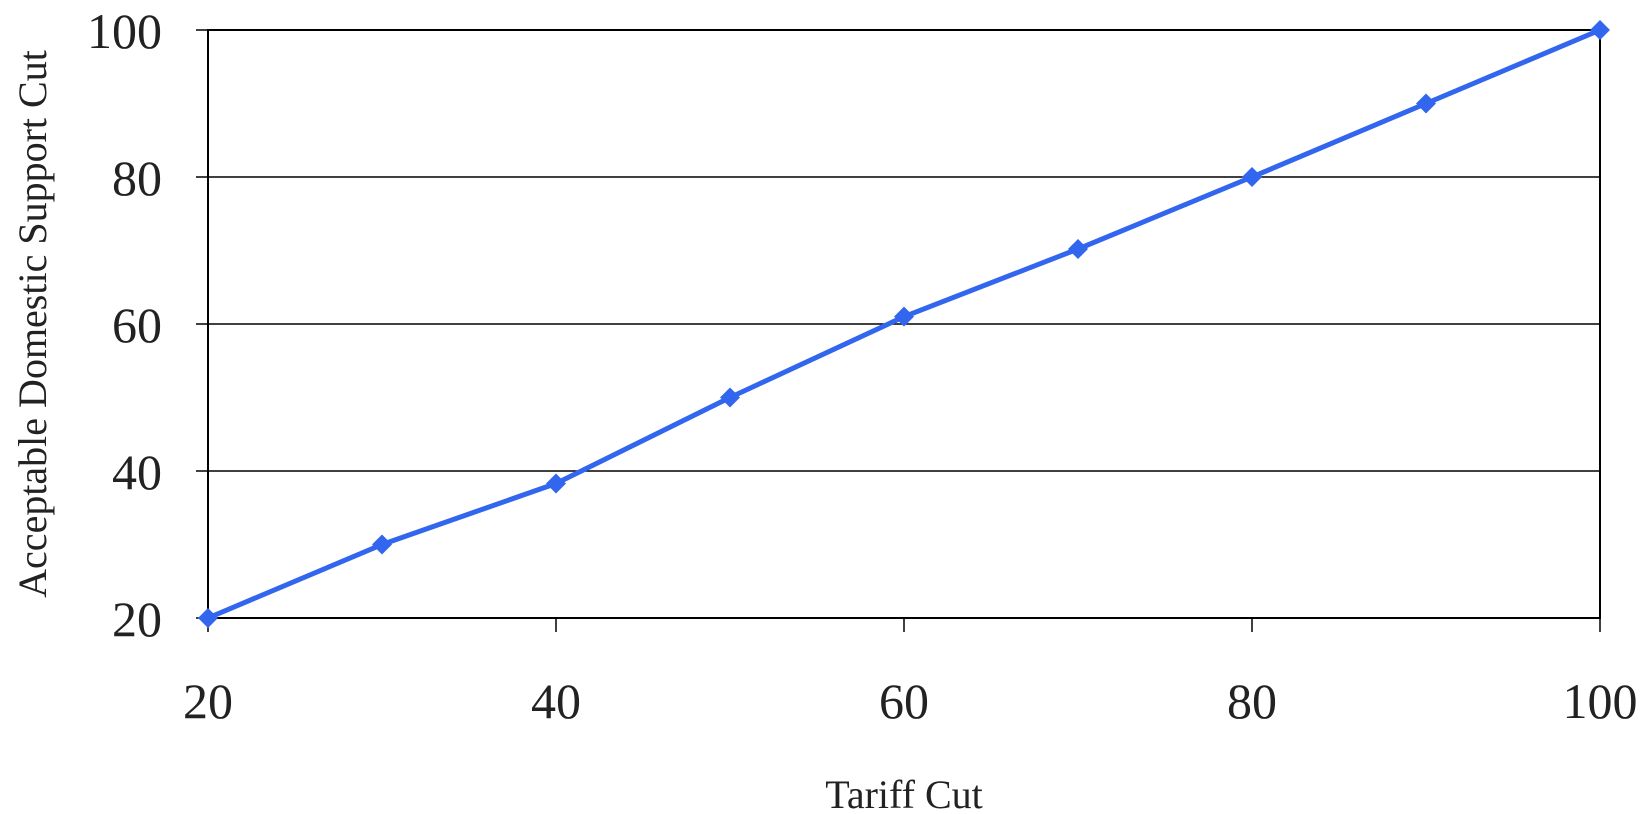 The height and width of the screenshot is (814, 1648). What do you see at coordinates (124, 31) in the screenshot?
I see `y-tick-label: 100` at bounding box center [124, 31].